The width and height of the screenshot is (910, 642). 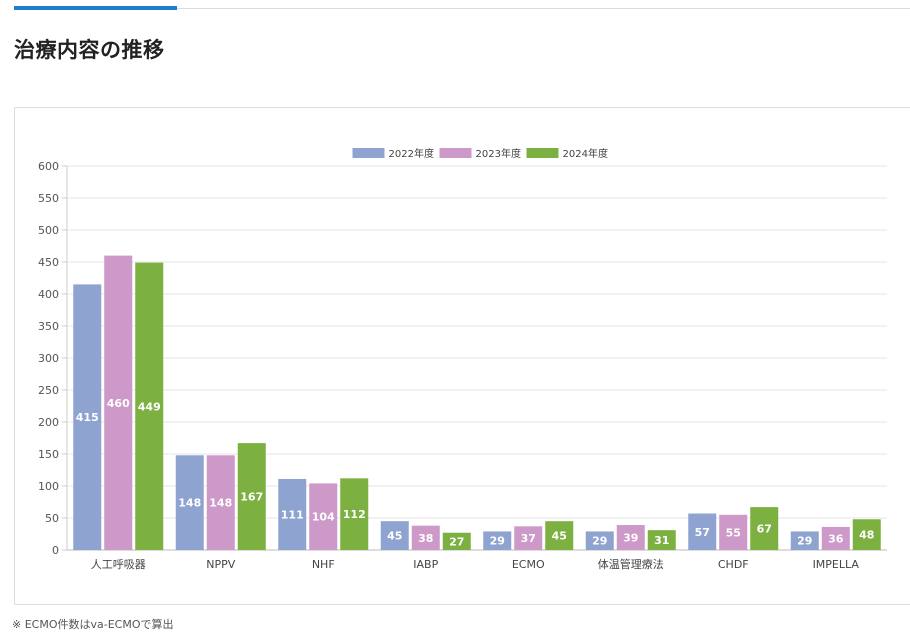 What do you see at coordinates (48, 422) in the screenshot?
I see `y-tick-label: 200` at bounding box center [48, 422].